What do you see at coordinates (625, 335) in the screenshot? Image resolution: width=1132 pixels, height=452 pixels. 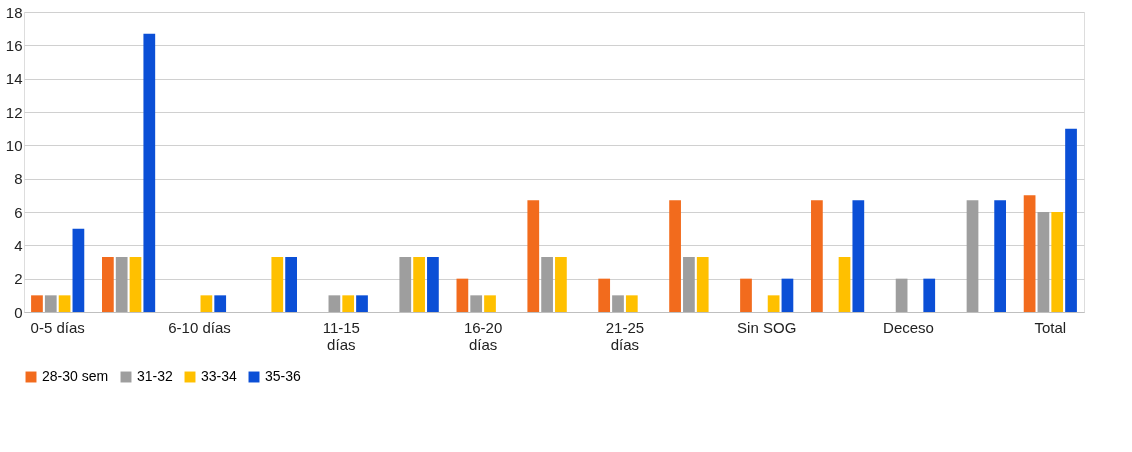 I see `x-tick-label: 21-25 días` at bounding box center [625, 335].